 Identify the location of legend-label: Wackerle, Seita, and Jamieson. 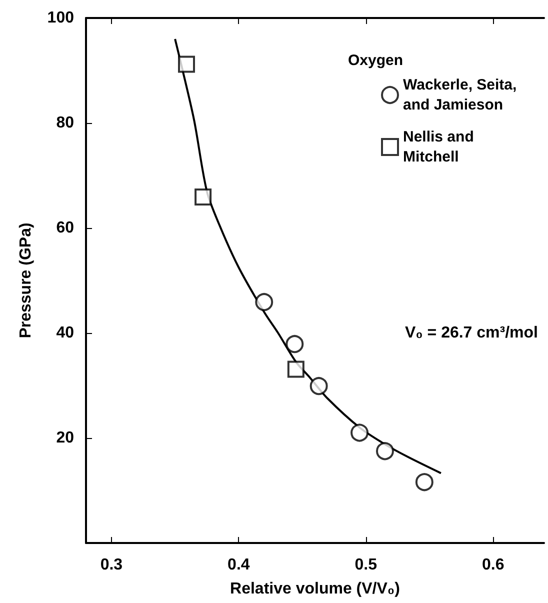
(462, 95).